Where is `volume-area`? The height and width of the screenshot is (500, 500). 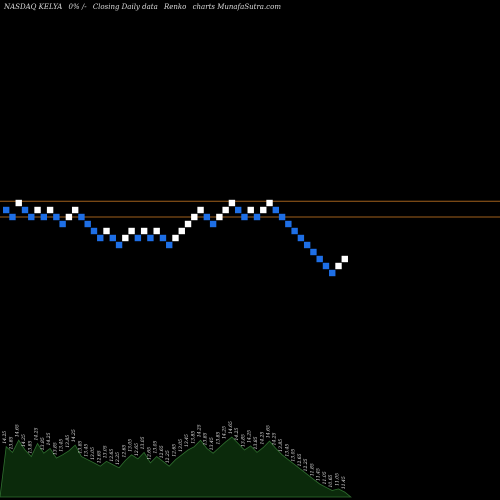 volume-area is located at coordinates (176, 467).